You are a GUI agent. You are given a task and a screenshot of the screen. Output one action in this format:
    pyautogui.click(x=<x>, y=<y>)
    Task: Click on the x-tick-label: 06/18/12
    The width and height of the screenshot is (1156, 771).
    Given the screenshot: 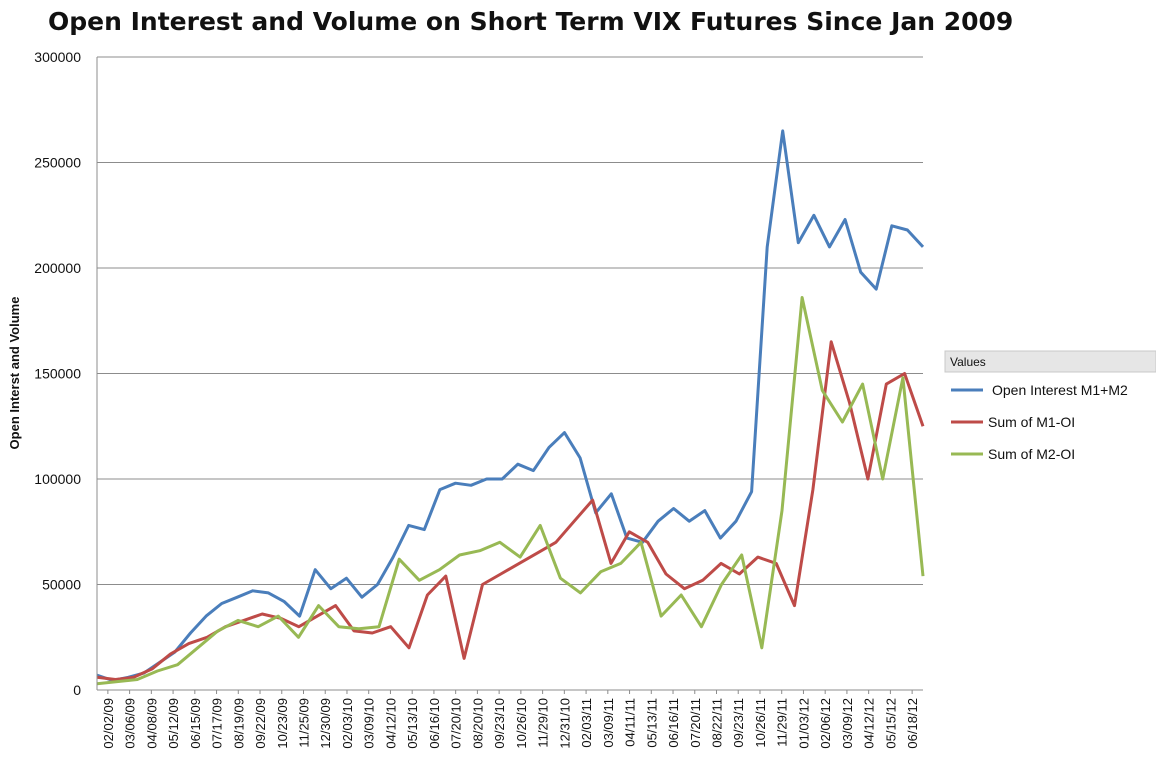 What is the action you would take?
    pyautogui.click(x=912, y=723)
    